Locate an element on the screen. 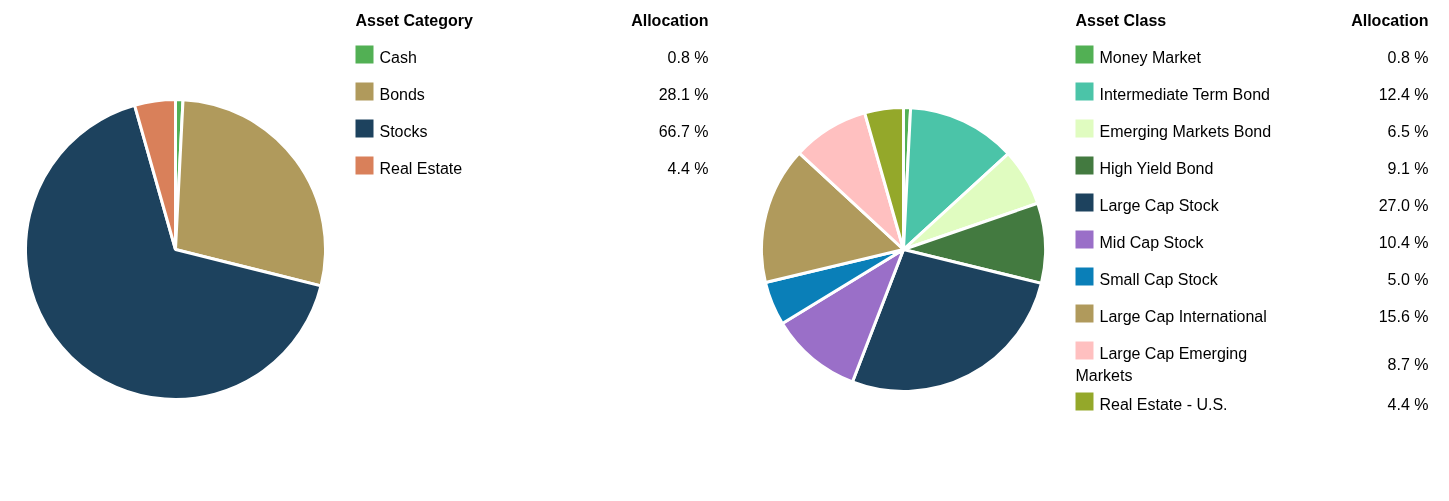 The image size is (1449, 501). legend-label: Large Cap Emerging Markets is located at coordinates (1161, 364).